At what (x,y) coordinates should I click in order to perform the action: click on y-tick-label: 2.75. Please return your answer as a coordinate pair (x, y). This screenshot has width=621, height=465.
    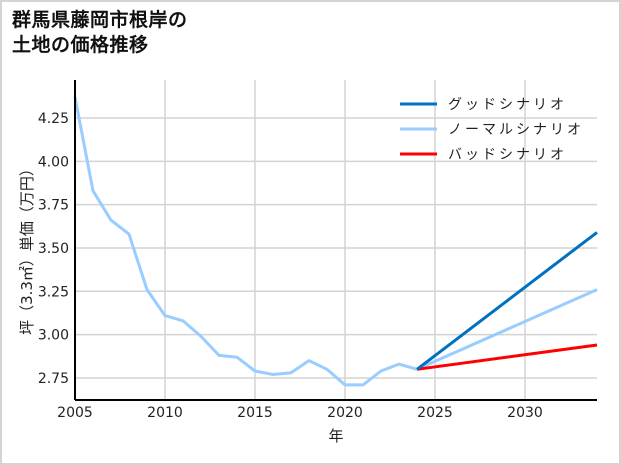
    Looking at the image, I should click on (53, 379).